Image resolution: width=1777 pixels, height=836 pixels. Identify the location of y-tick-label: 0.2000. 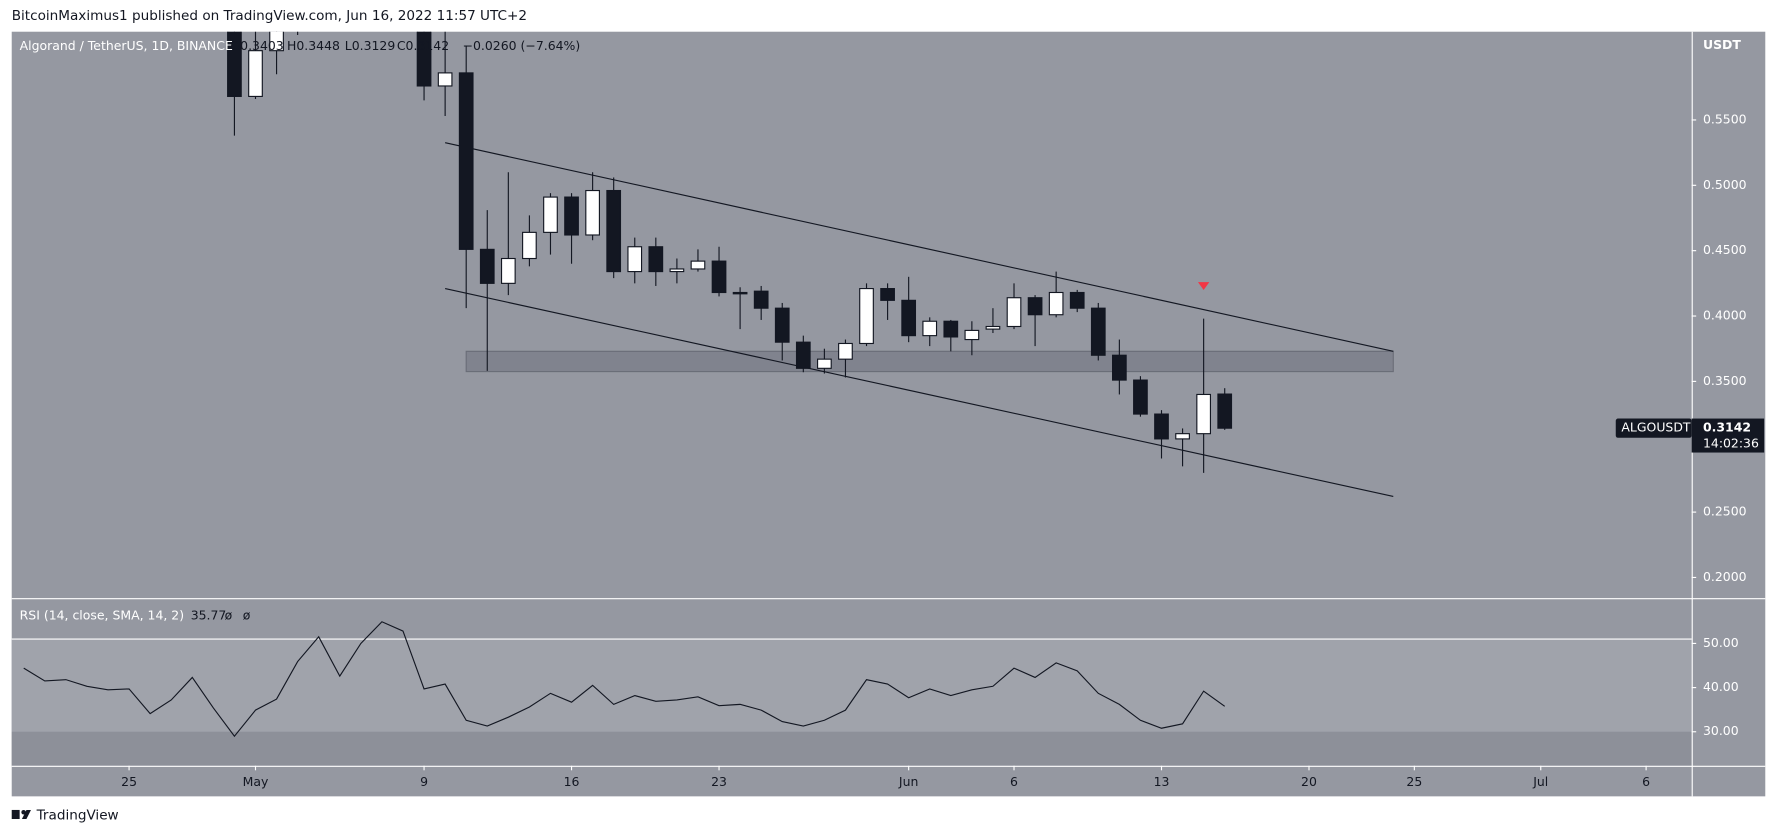
(1725, 576).